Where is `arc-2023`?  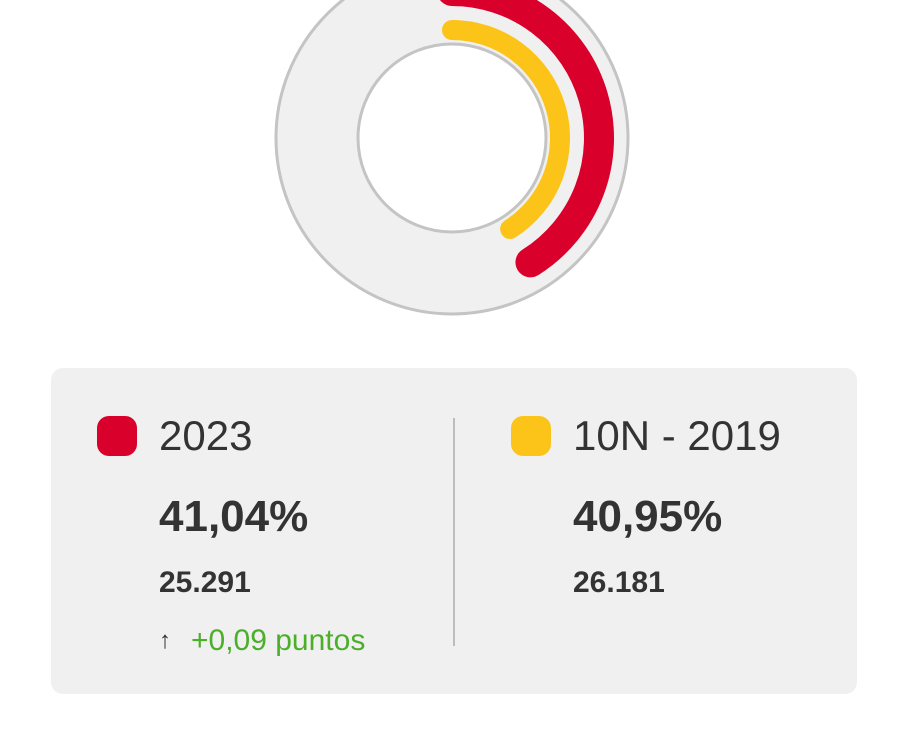
arc-2023 is located at coordinates (527, 139).